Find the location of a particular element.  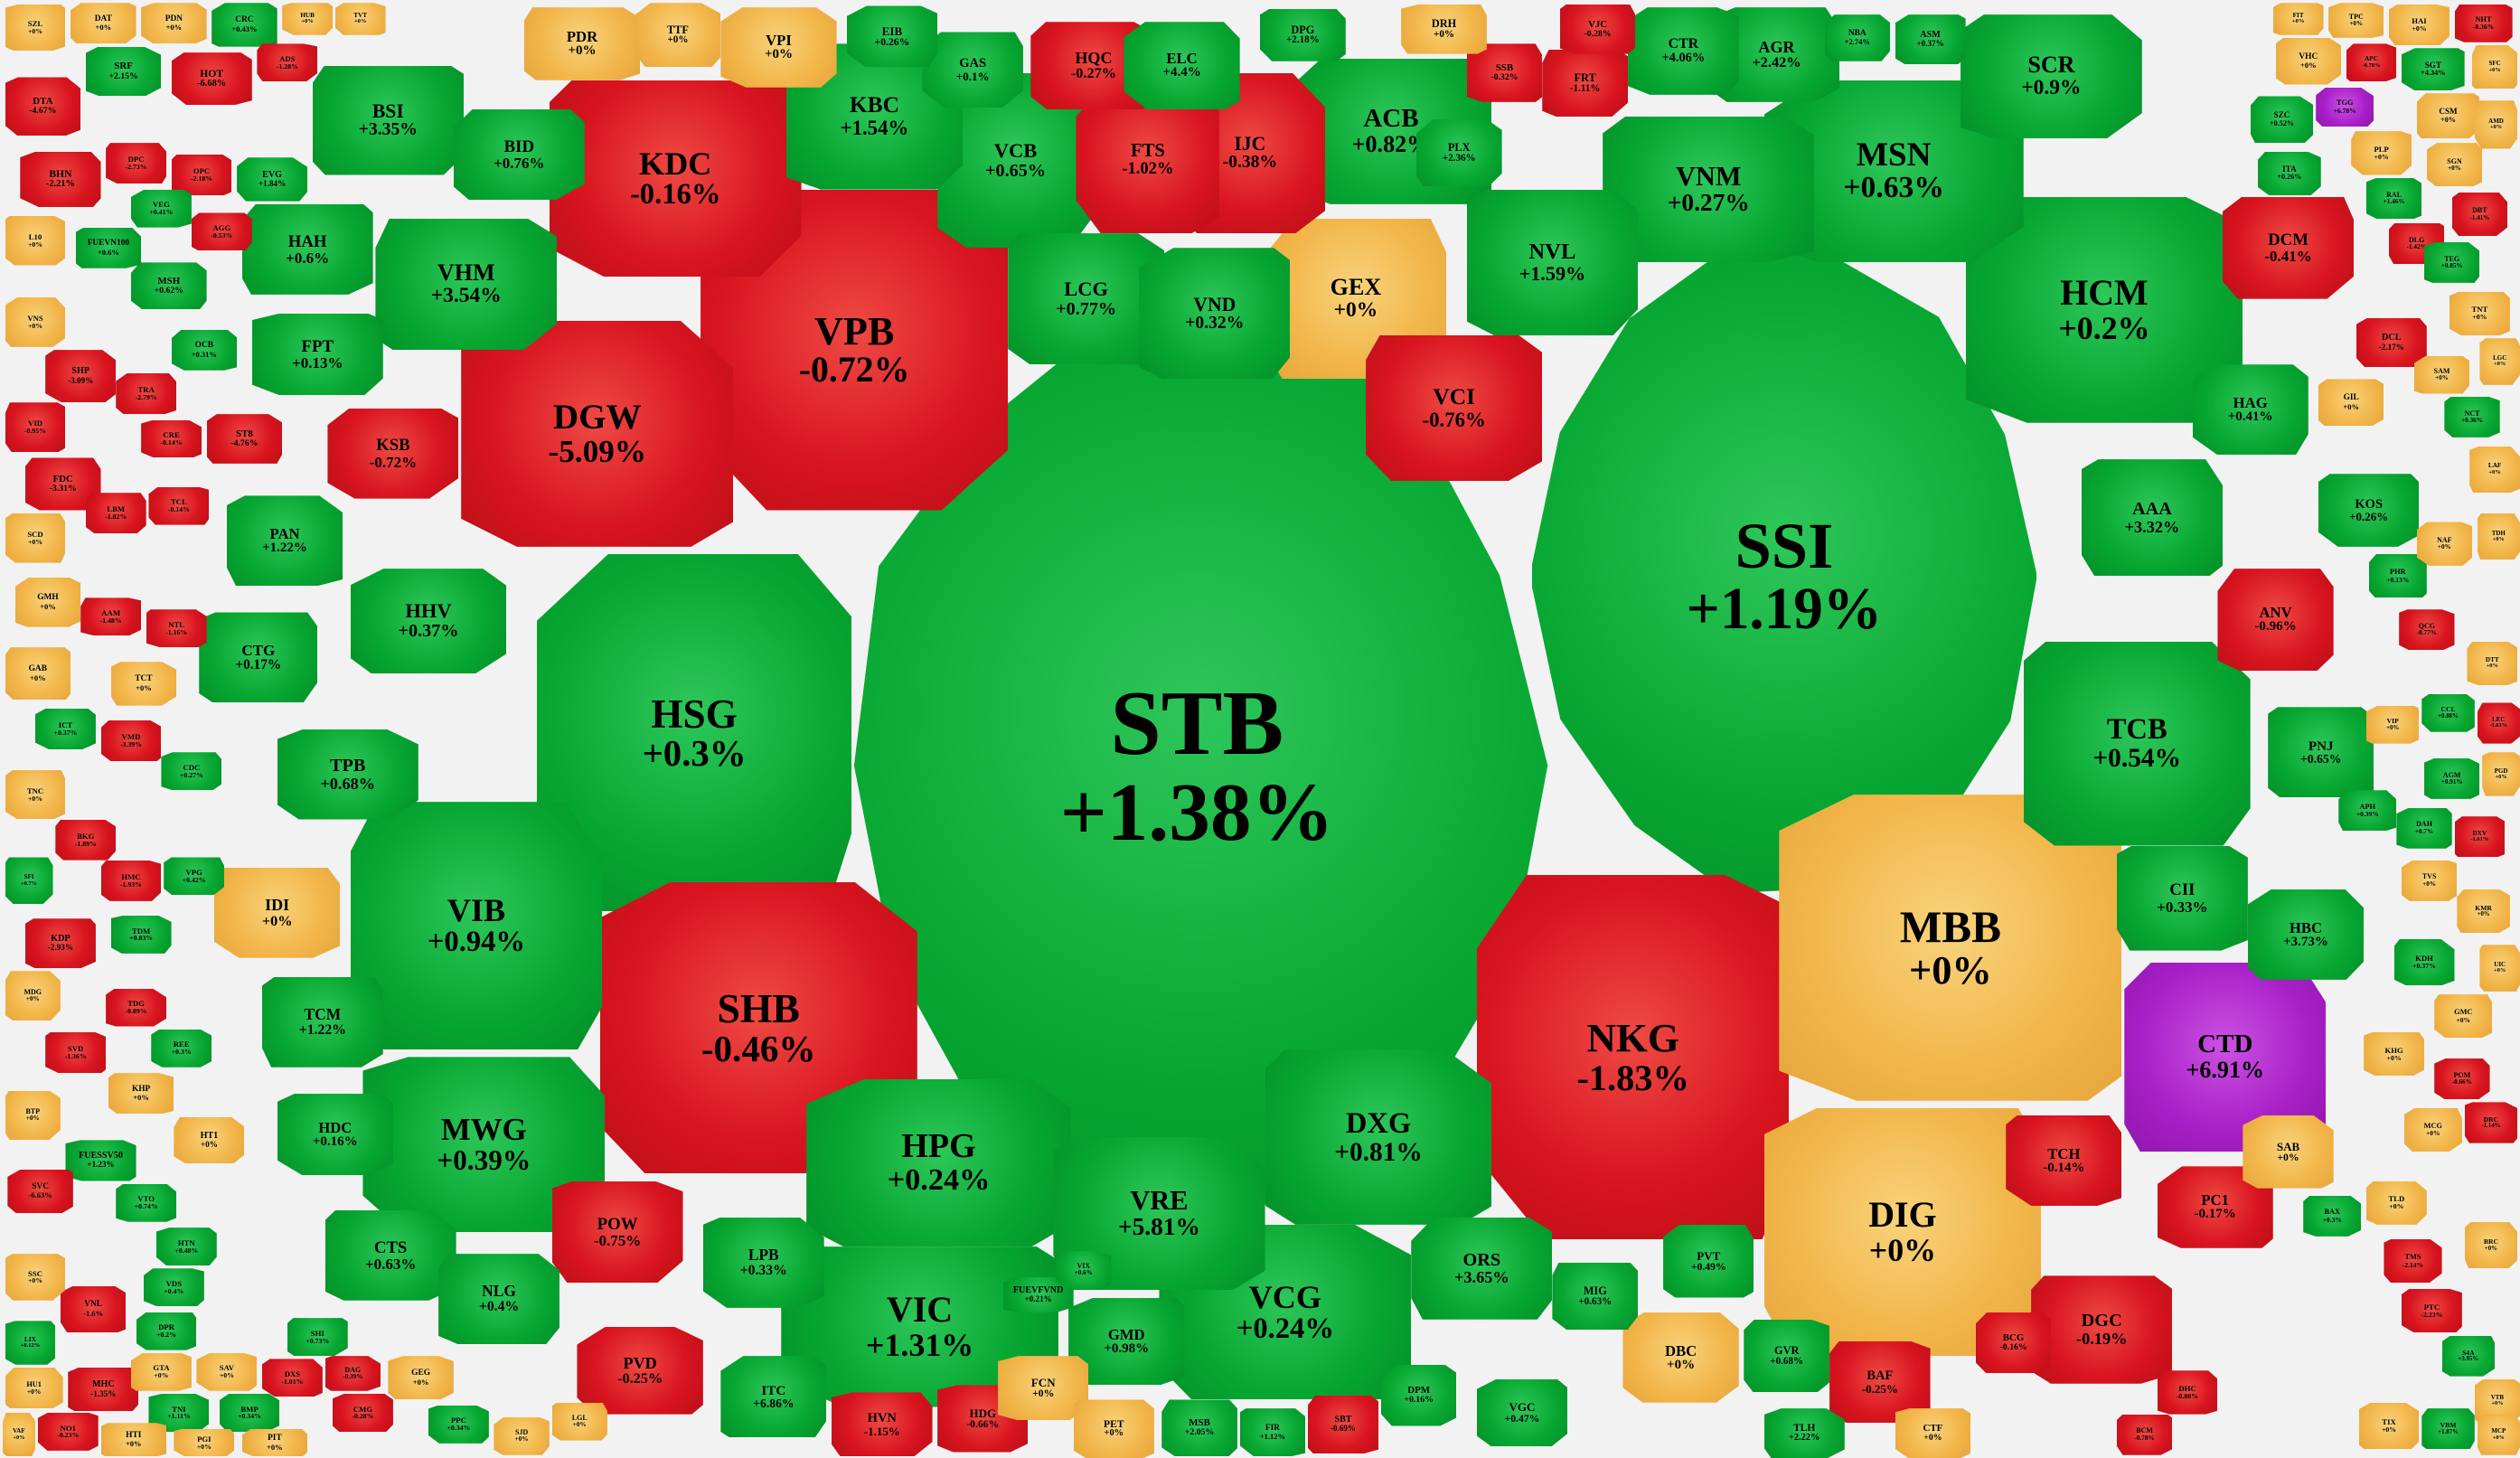

heatmap-cell-bcm: BCM -0.78% is located at coordinates (2144, 1434).